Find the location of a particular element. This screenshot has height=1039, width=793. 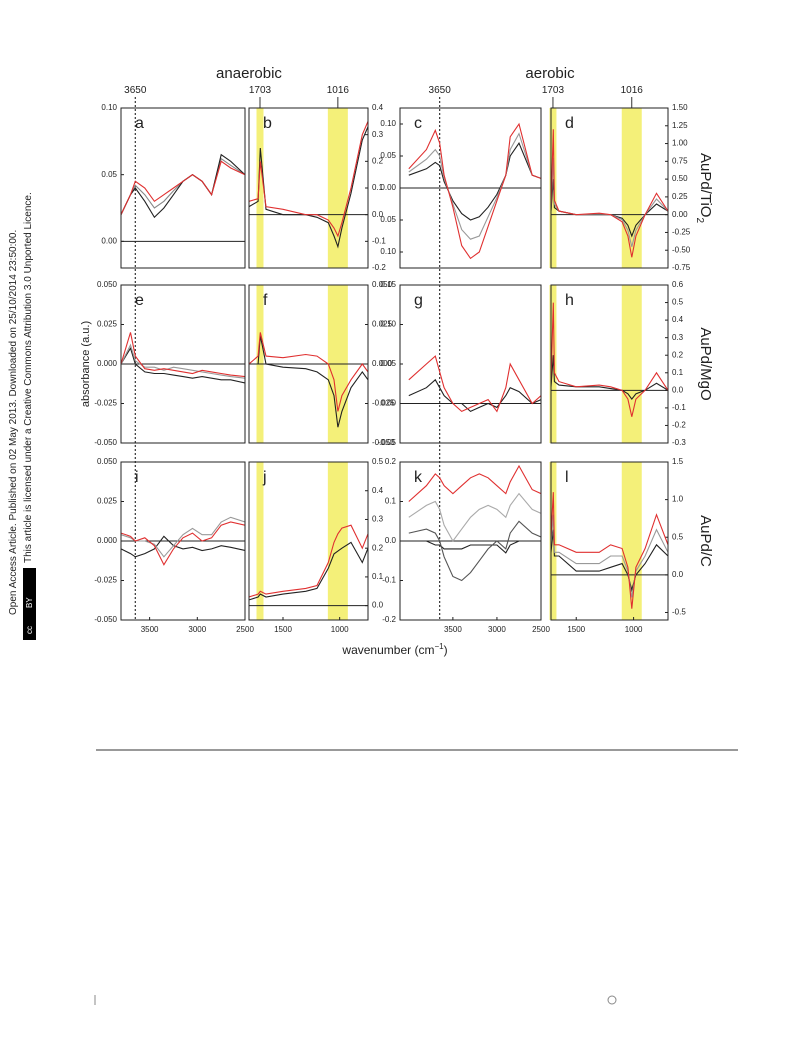

y-tick-label: 1.50 is located at coordinates (680, 107).